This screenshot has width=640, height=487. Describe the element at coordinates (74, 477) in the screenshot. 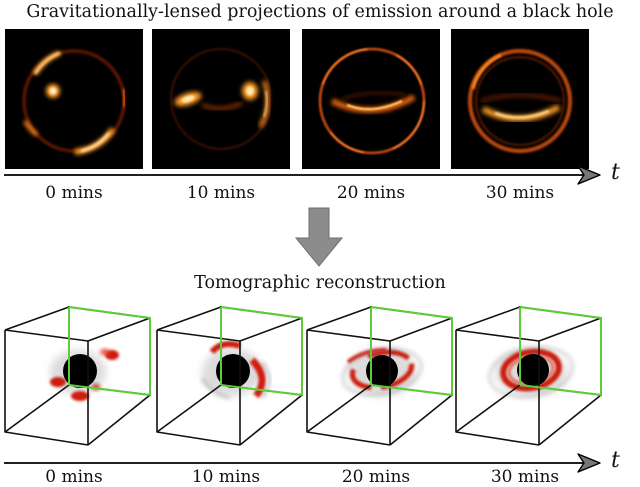

I see `bottom-time-label-0: 0 mins` at that location.